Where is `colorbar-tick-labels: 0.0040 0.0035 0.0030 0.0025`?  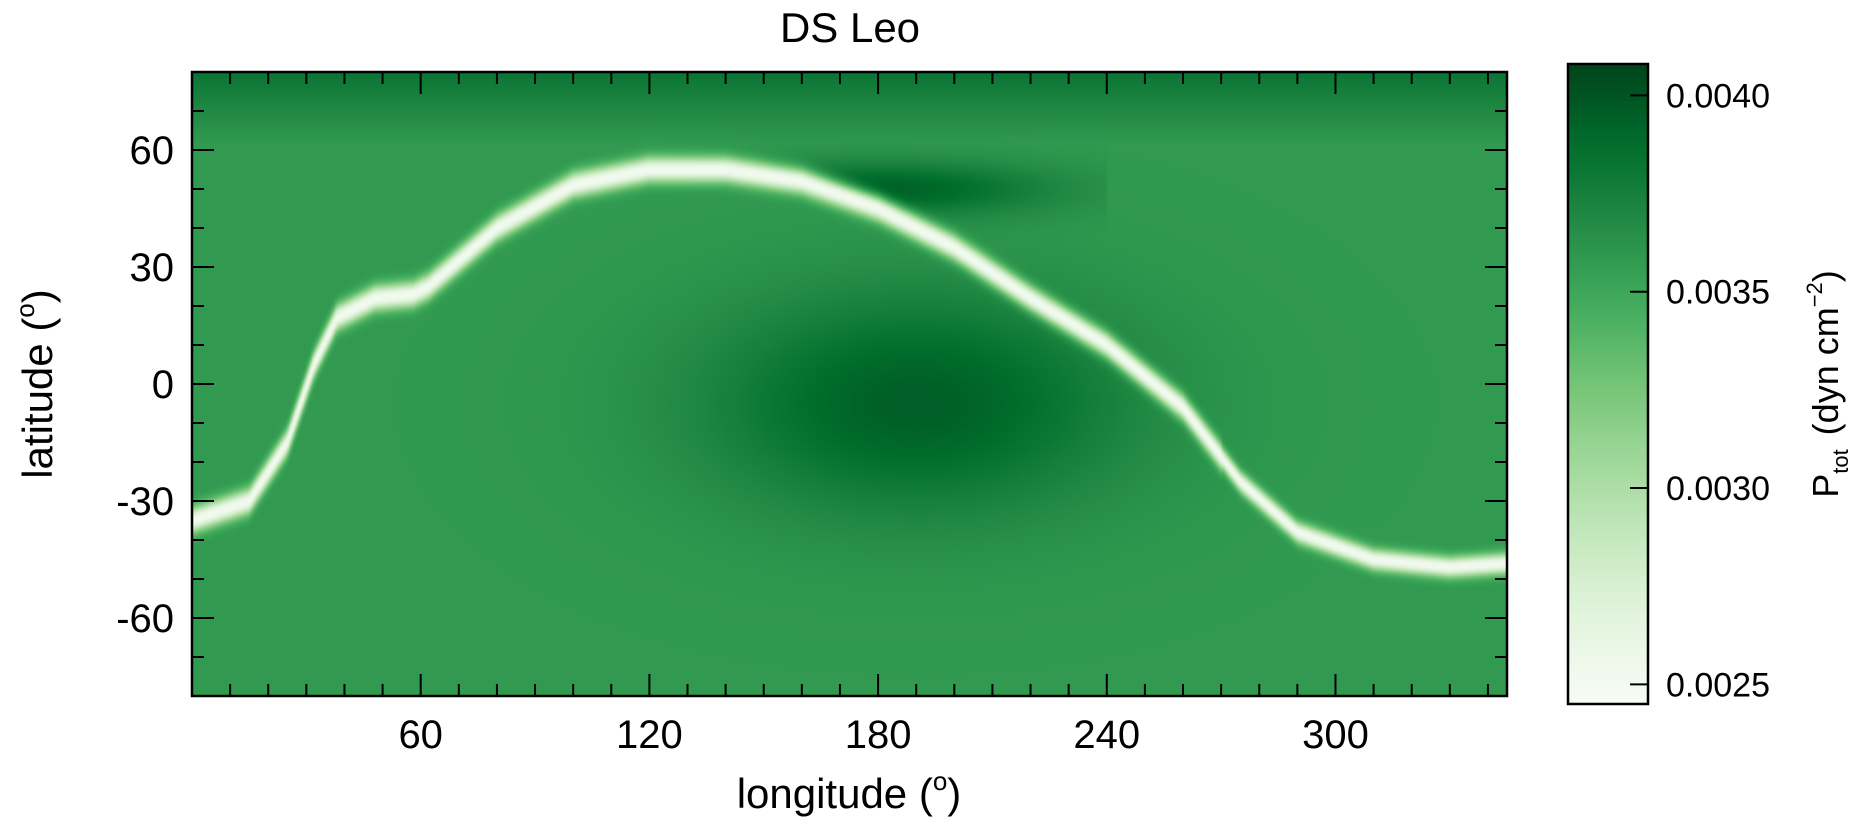 colorbar-tick-labels: 0.0040 0.0035 0.0030 0.0025 is located at coordinates (1718, 390).